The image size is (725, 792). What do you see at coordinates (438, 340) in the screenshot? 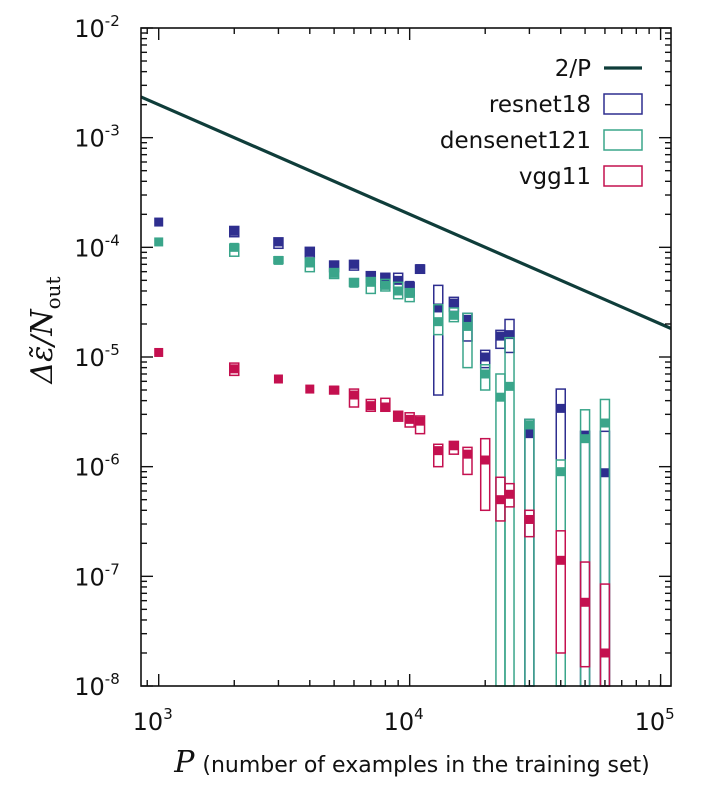
I see `resnet18-range-box` at bounding box center [438, 340].